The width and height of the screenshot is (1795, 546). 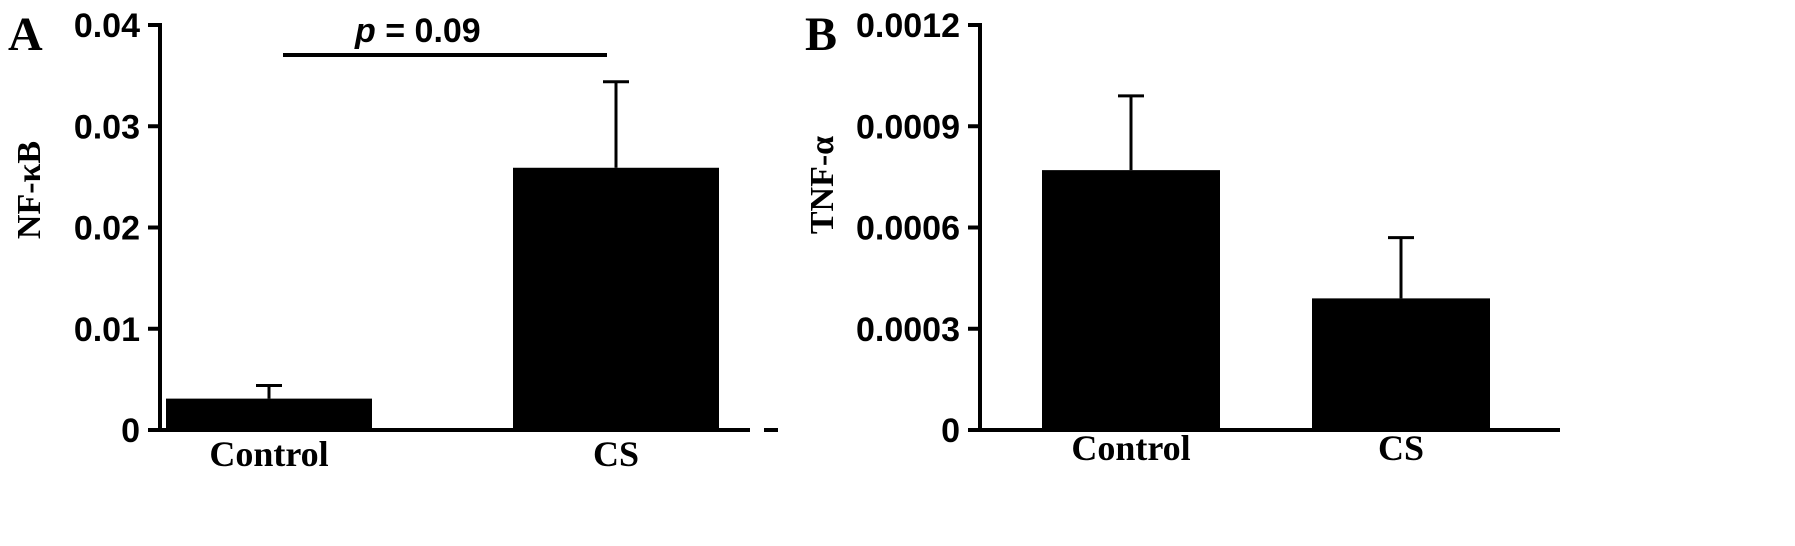 What do you see at coordinates (417, 31) in the screenshot?
I see `p-value-annotation: p = 0.09` at bounding box center [417, 31].